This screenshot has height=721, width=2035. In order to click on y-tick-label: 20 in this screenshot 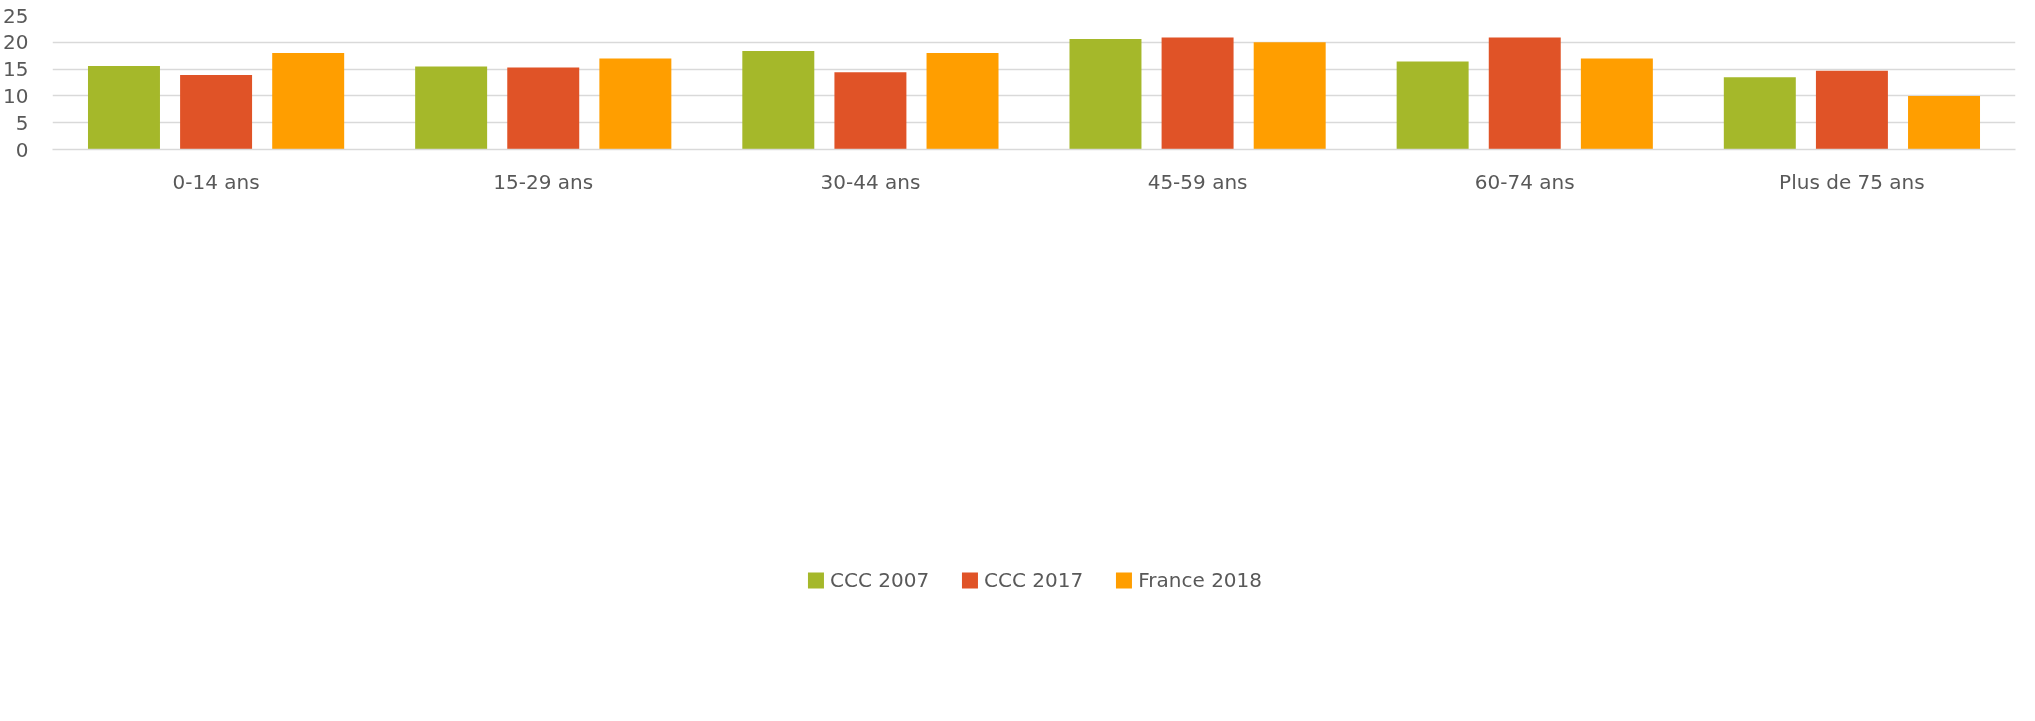, I will do `click(16, 42)`.